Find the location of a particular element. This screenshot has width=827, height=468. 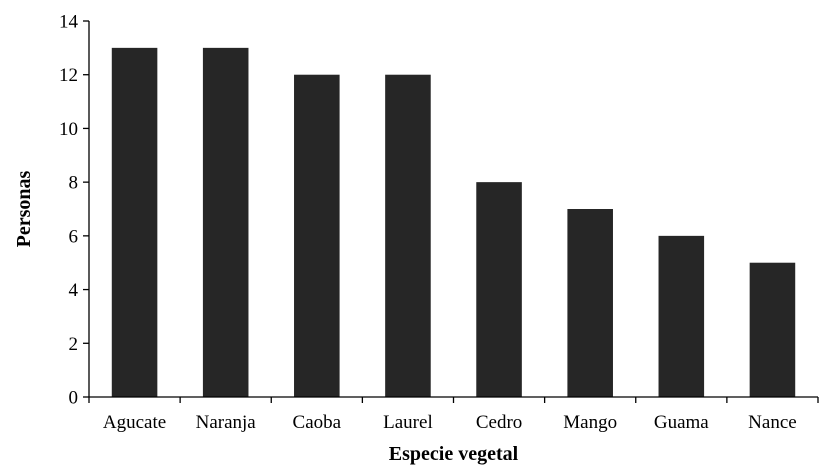

y-tick-label: 2 is located at coordinates (74, 344).